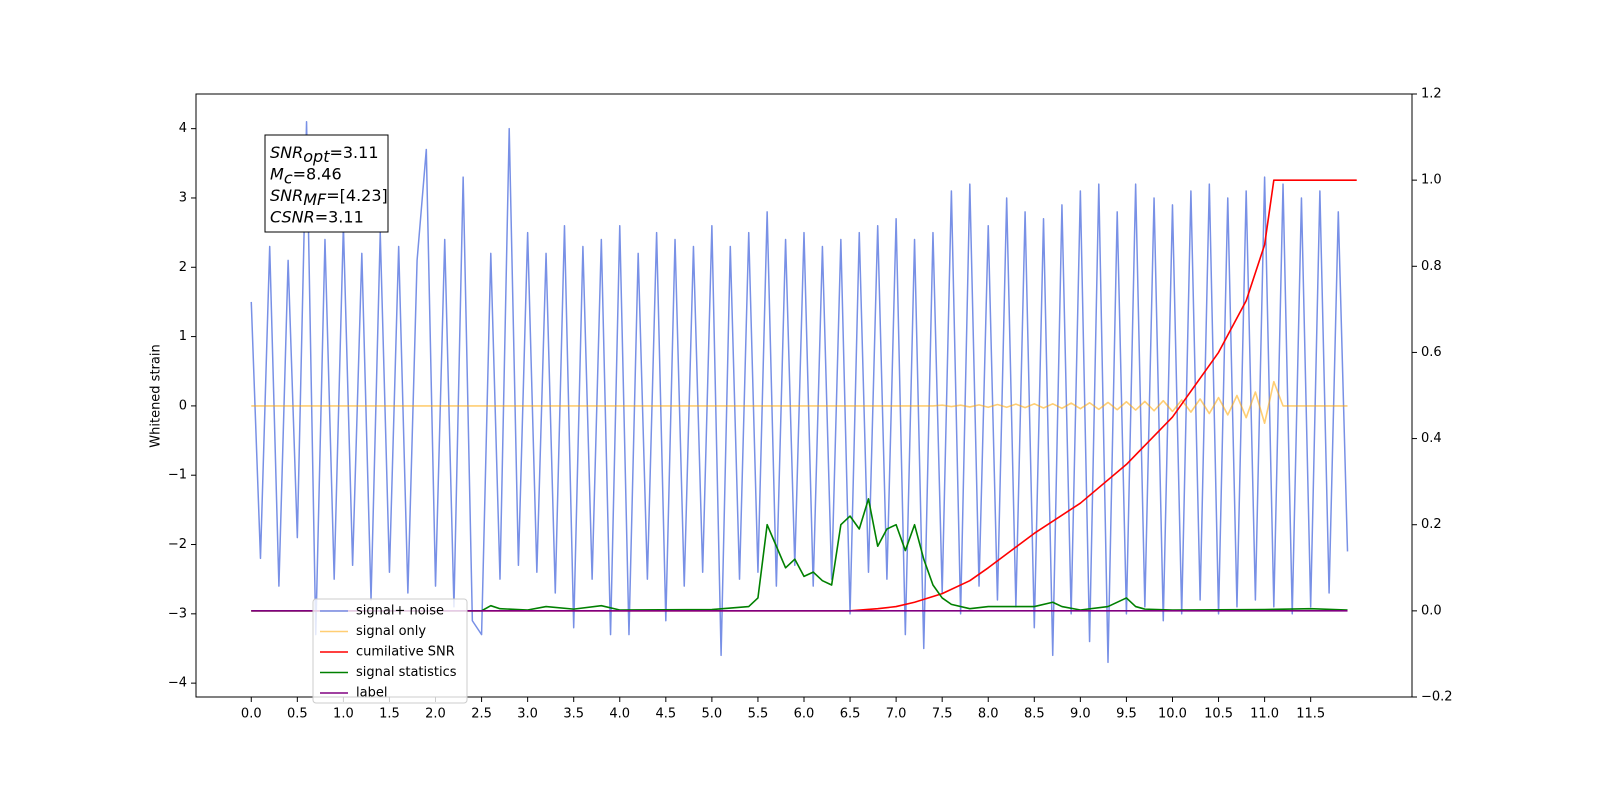 The image size is (1600, 800). What do you see at coordinates (850, 714) in the screenshot?
I see `x-tick-label: 6.5` at bounding box center [850, 714].